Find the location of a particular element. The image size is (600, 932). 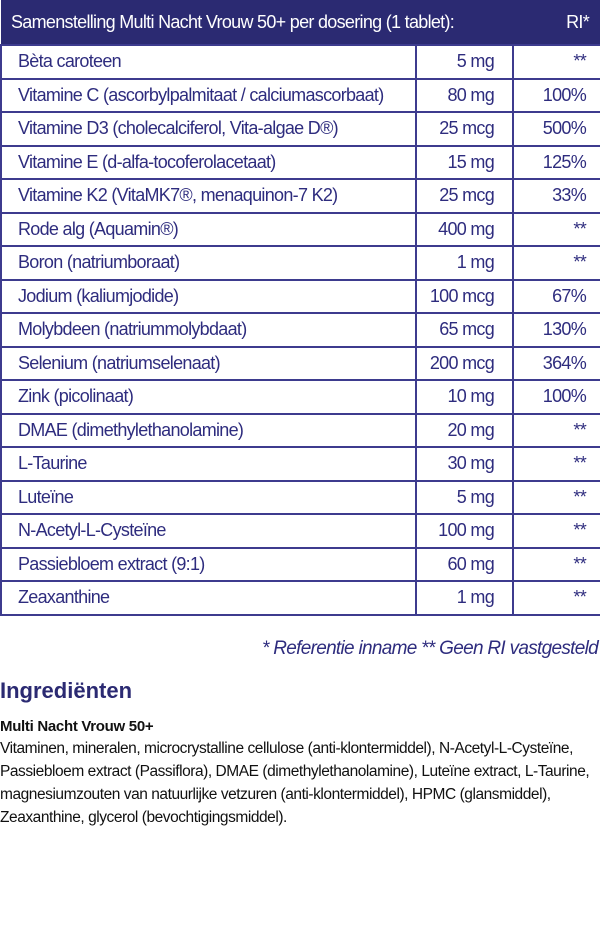

nutrient-name: Zeaxanthine is located at coordinates (208, 598).